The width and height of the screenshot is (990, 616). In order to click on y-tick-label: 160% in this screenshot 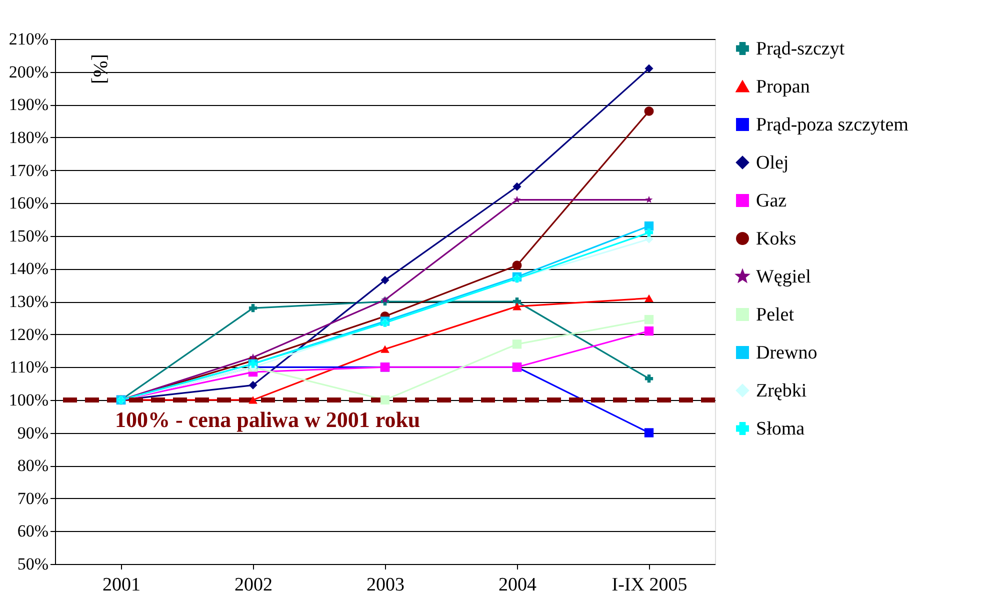, I will do `click(28, 203)`.